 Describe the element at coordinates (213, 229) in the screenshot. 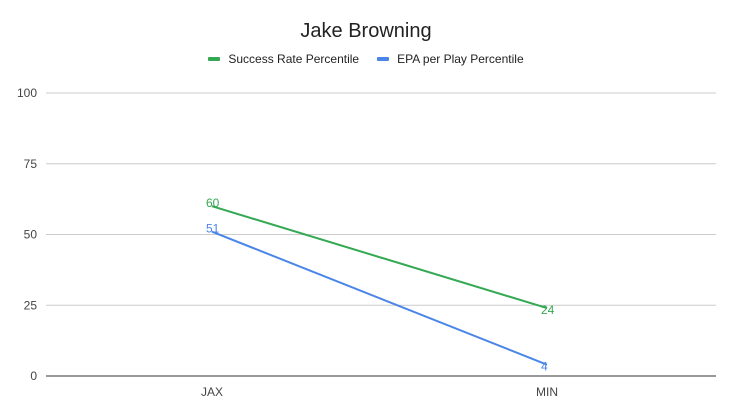

I see `data-label-s1-jax: 51` at that location.